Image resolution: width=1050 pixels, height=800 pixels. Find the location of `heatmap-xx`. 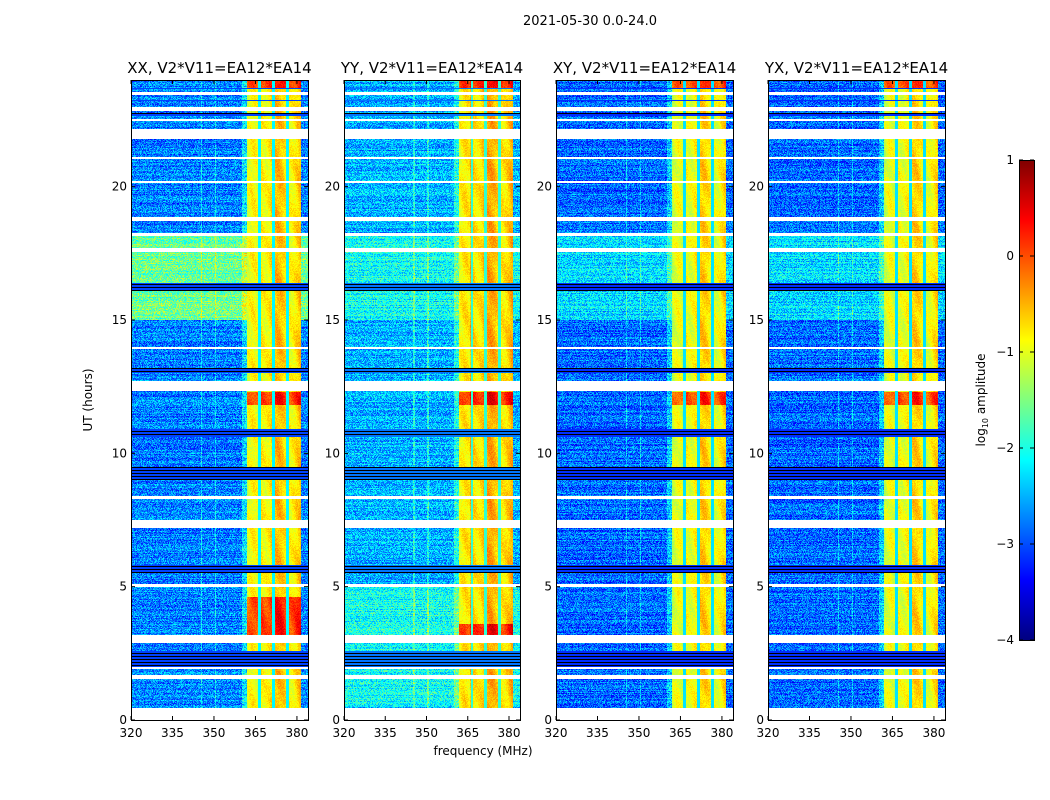

heatmap-xx is located at coordinates (219, 400).